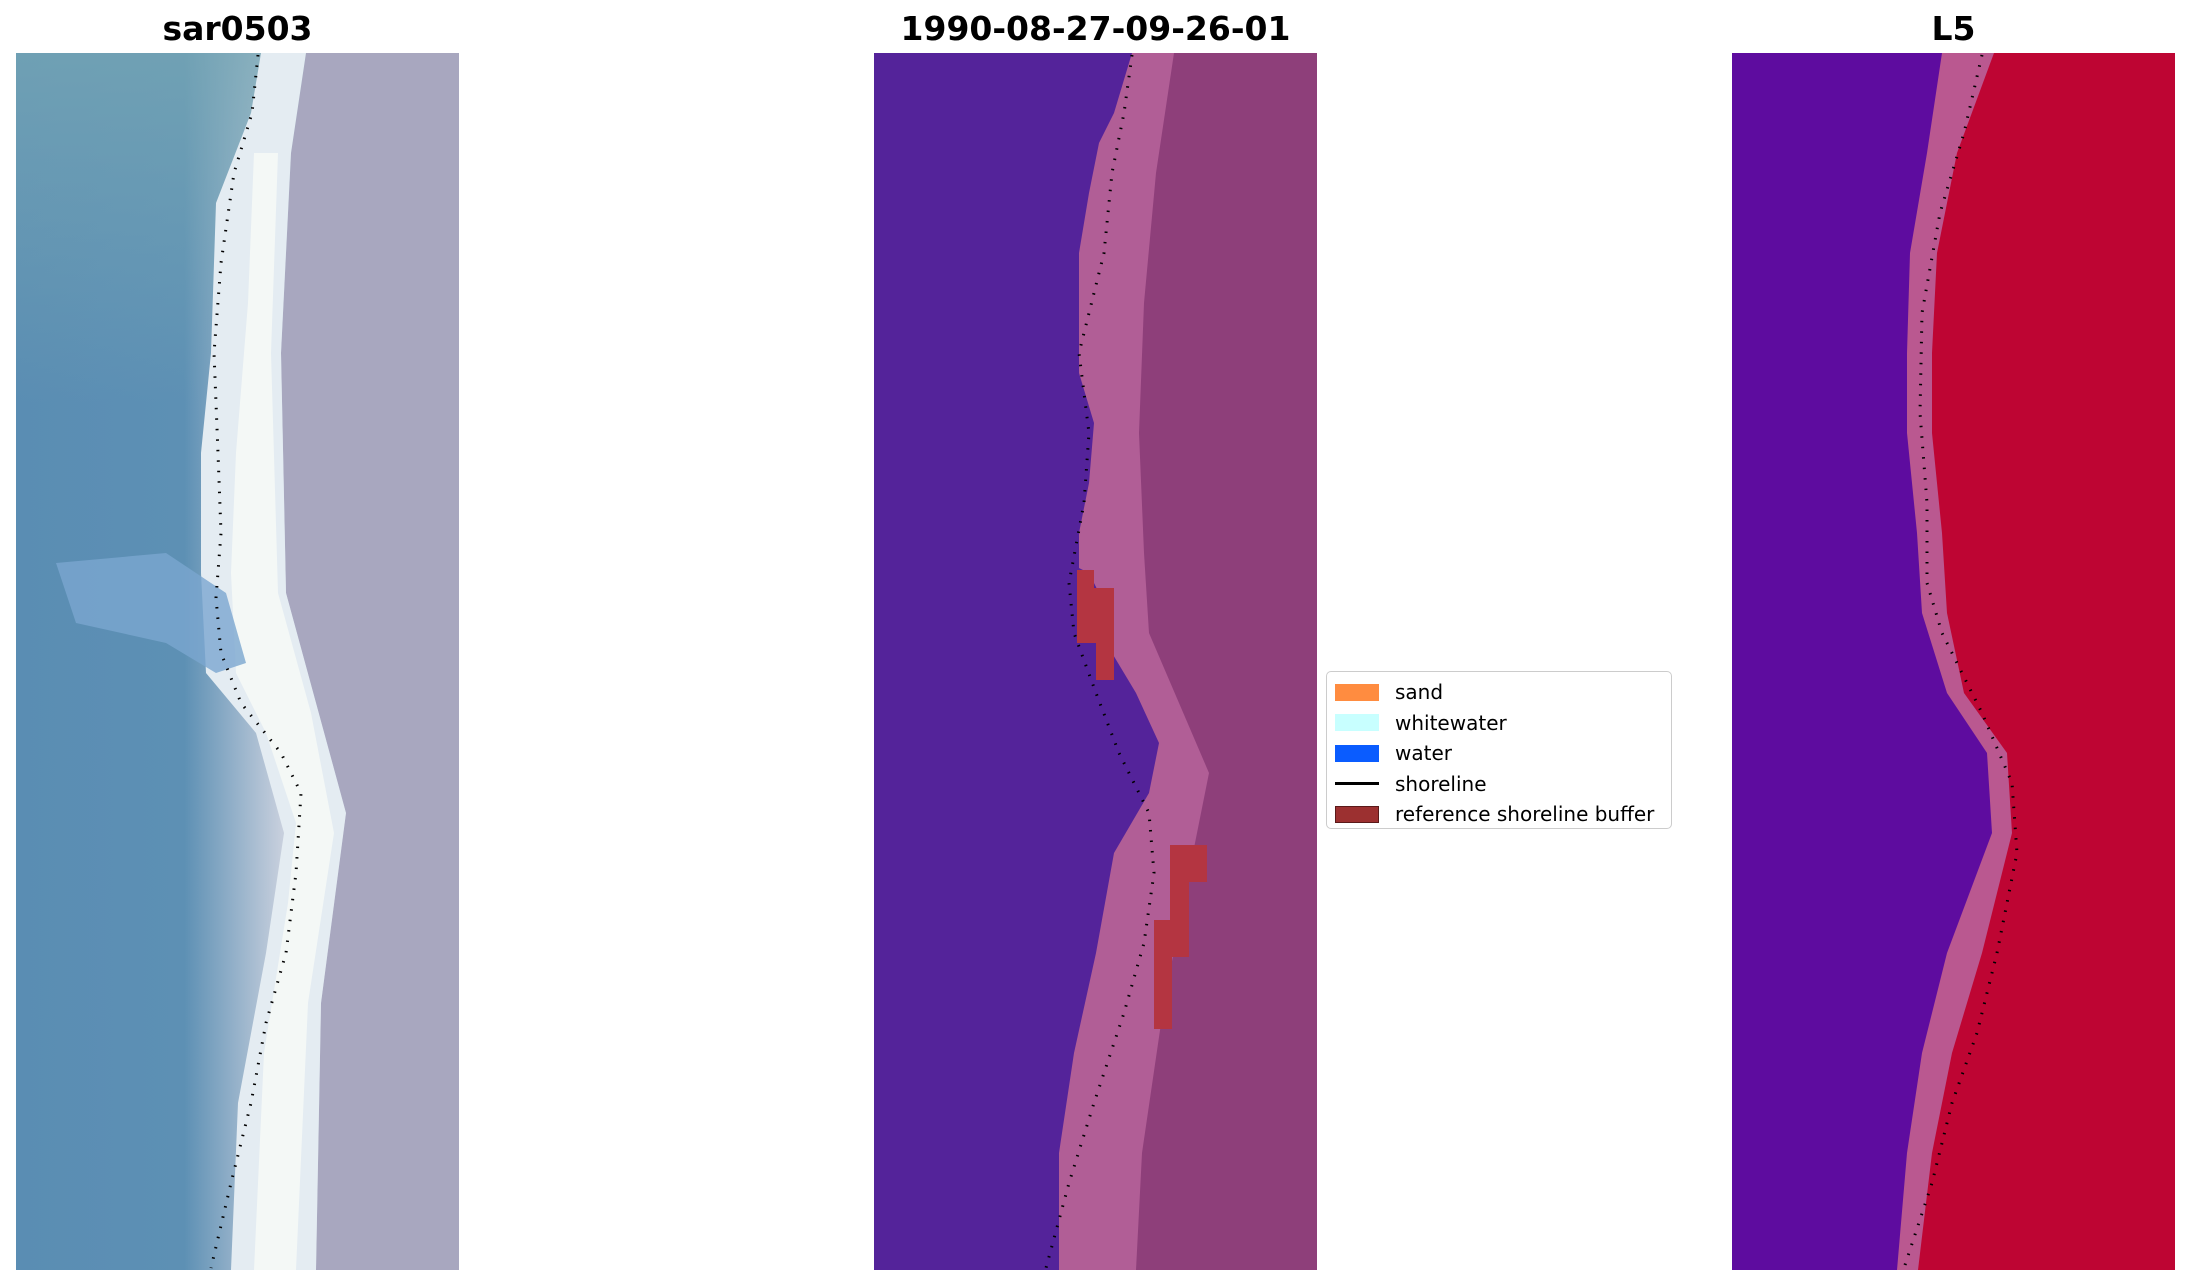 The height and width of the screenshot is (1283, 2187). Describe the element at coordinates (282, 711) in the screenshot. I see `rgb-whitewater-core` at that location.